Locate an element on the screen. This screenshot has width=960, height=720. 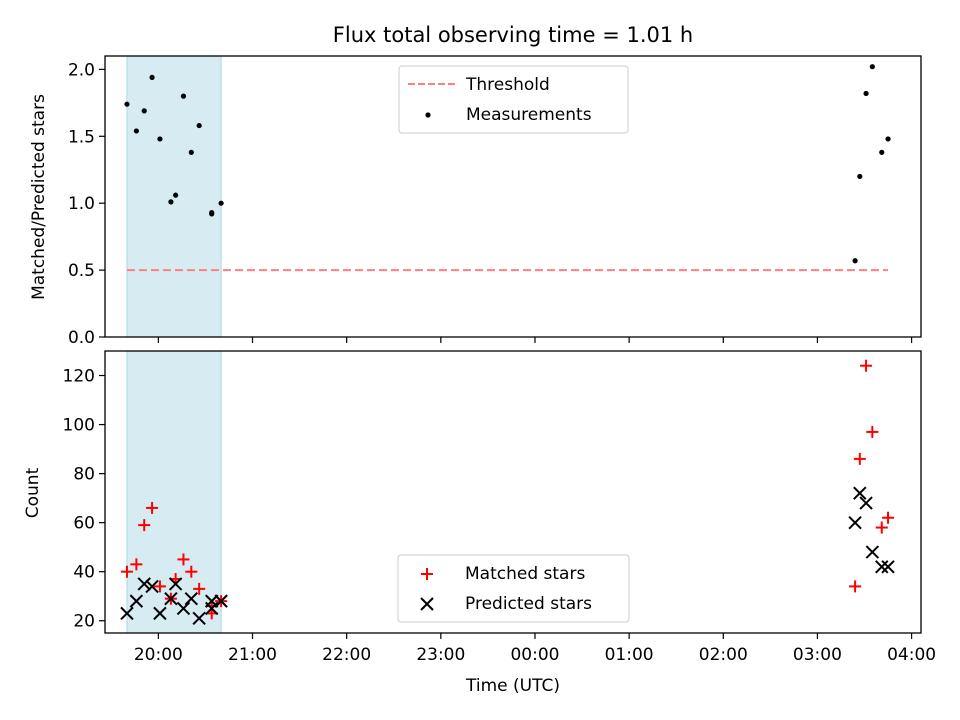
bottom-y-axis-label: Count is located at coordinates (33, 492).